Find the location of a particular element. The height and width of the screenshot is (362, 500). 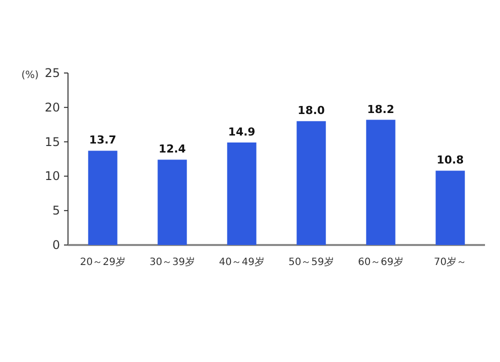

y-axis-title: (%) is located at coordinates (30, 75).